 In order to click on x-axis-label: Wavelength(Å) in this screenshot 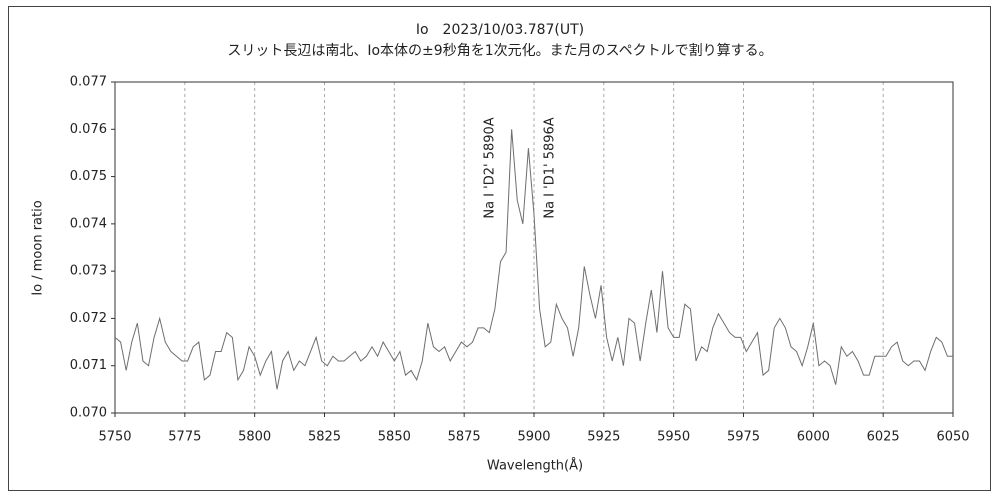, I will do `click(535, 466)`.